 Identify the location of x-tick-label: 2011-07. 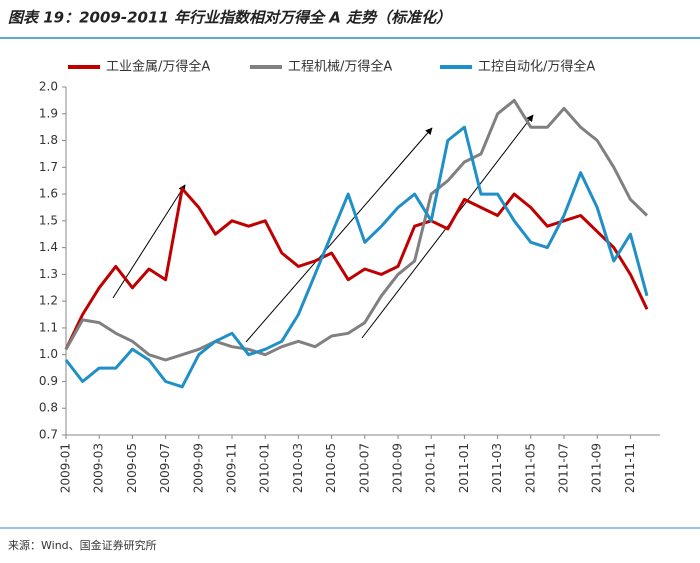
(564, 468).